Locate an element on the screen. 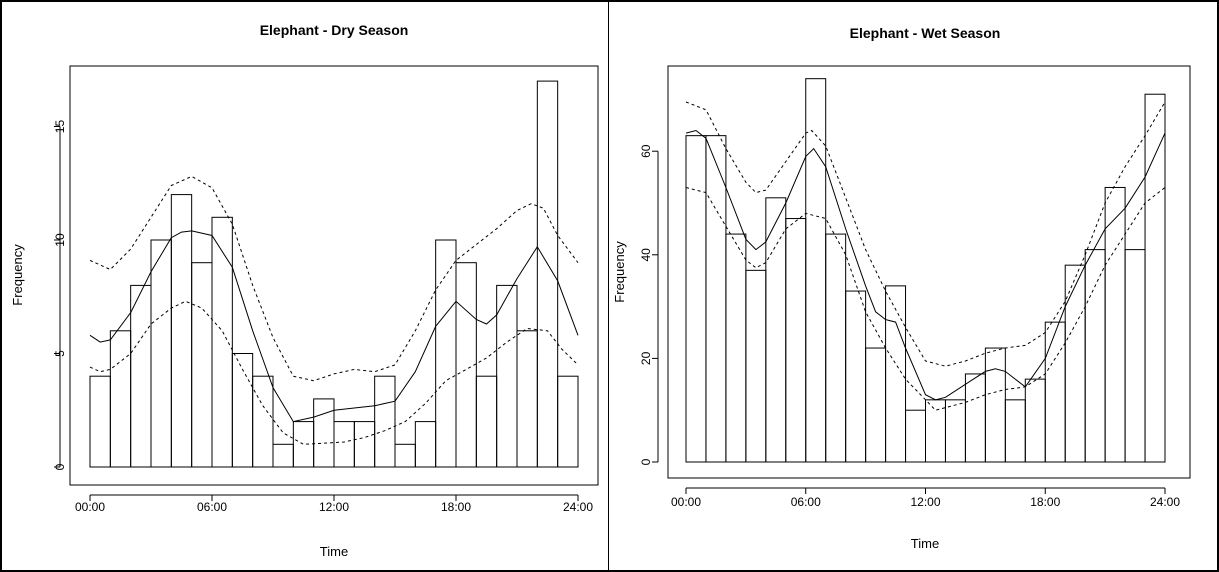 The height and width of the screenshot is (572, 1219). chart-title: Elephant - Dry Season is located at coordinates (334, 30).